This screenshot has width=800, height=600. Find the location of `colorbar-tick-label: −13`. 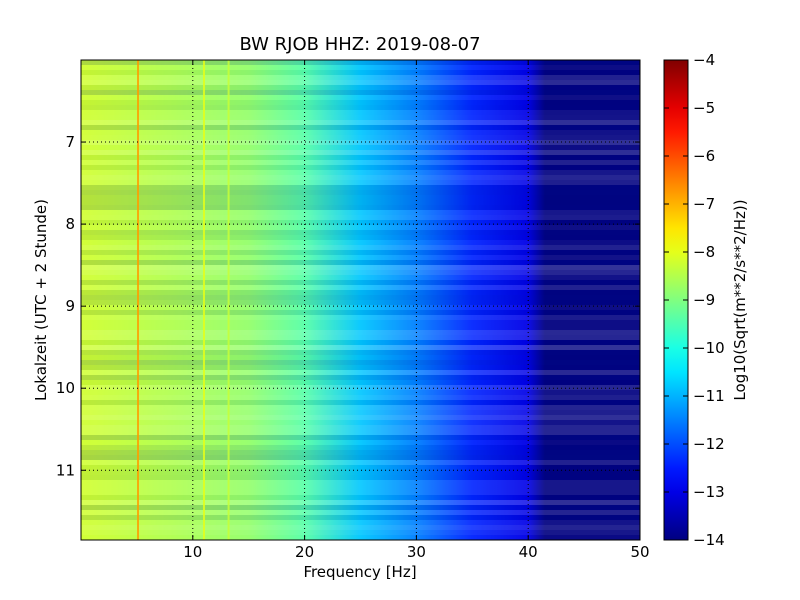

colorbar-tick-label: −13 is located at coordinates (709, 492).